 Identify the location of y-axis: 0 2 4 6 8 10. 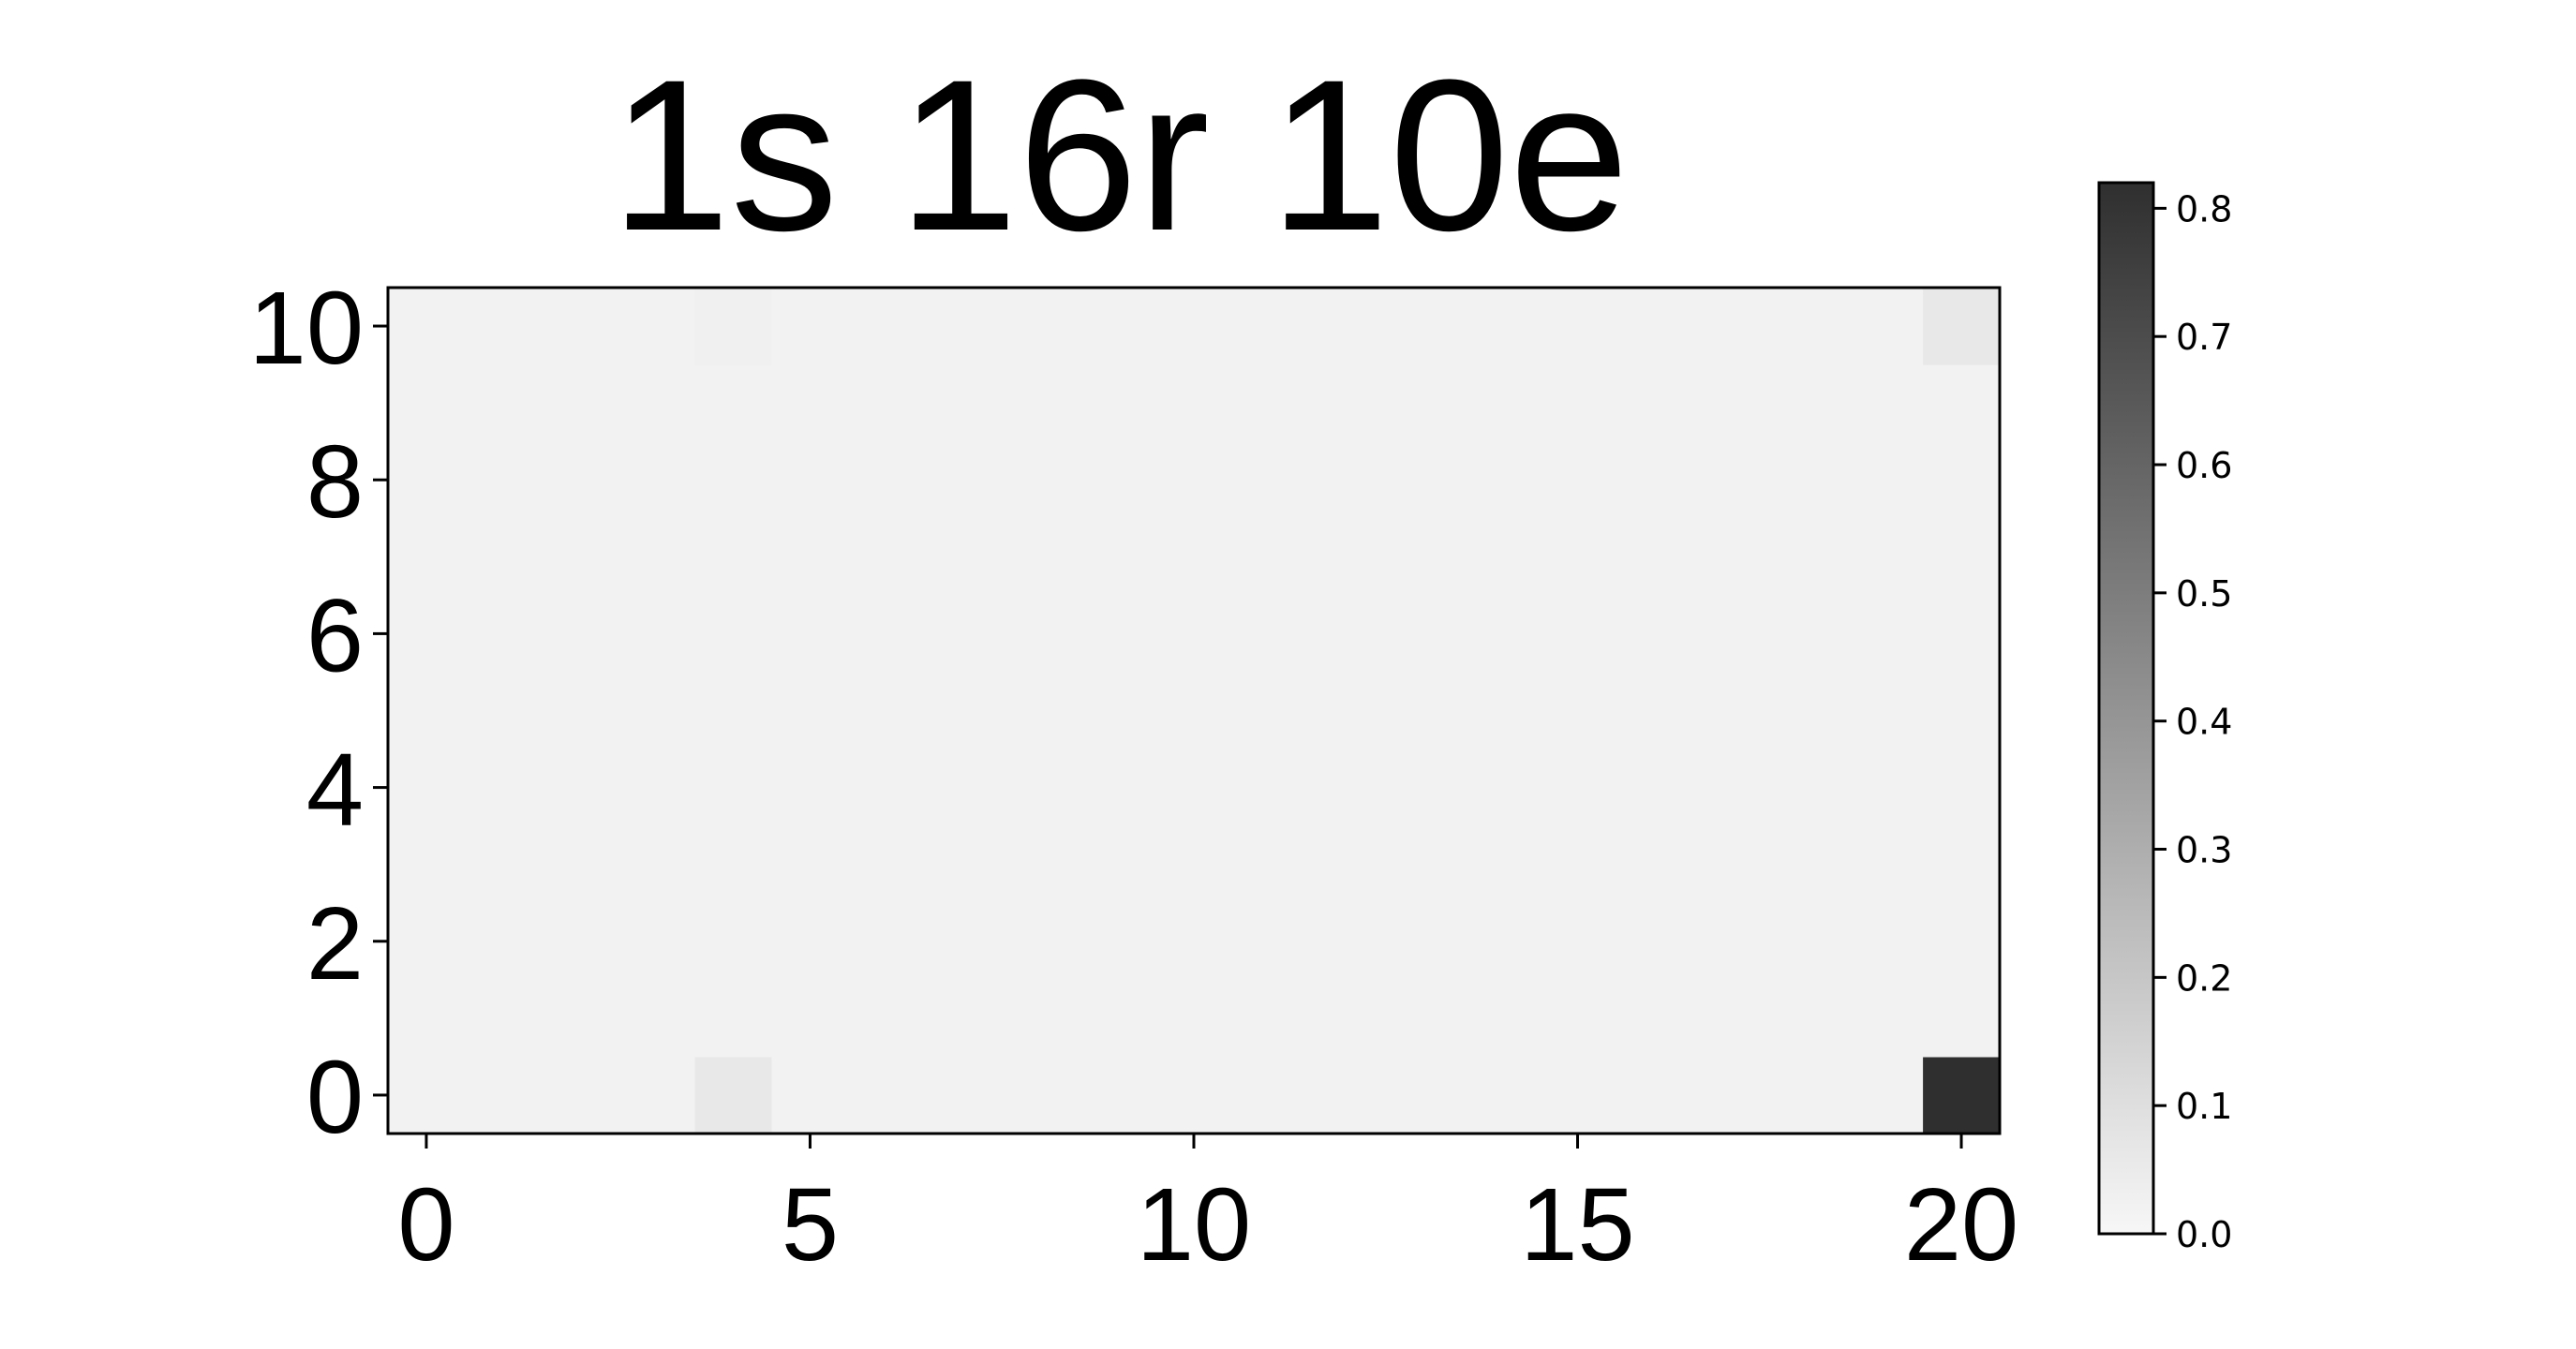
(318, 713).